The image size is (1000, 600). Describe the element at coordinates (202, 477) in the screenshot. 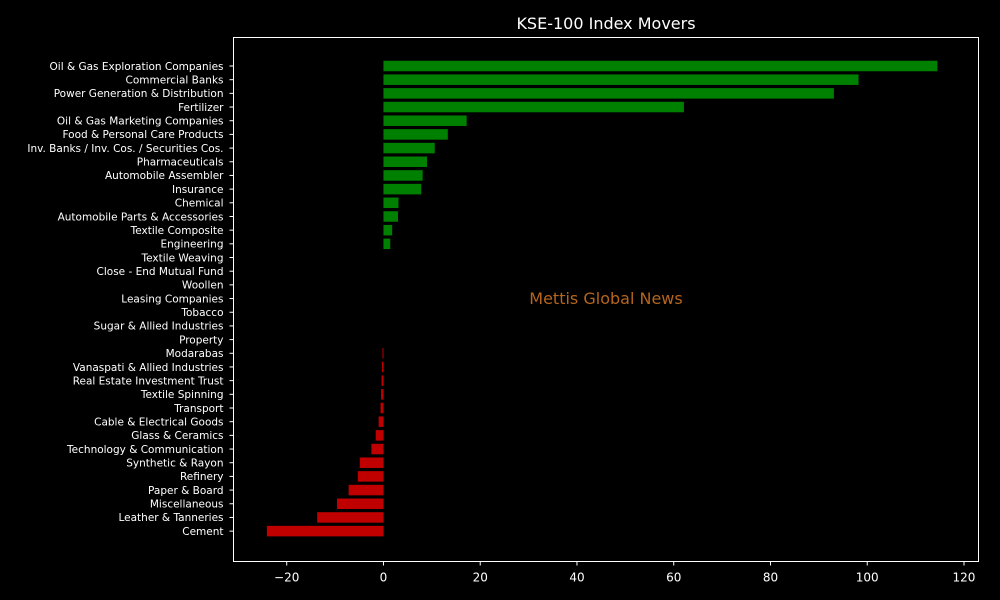

I see `category-label: Refinery` at that location.